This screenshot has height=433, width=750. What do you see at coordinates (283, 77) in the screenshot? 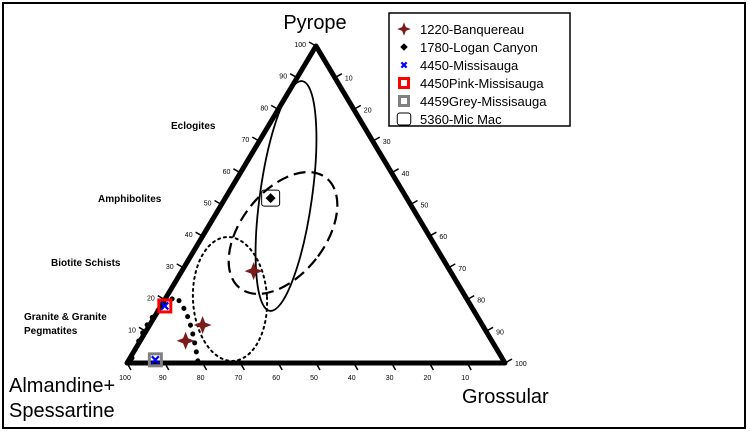
I see `tick-label-pyrope: 90` at bounding box center [283, 77].